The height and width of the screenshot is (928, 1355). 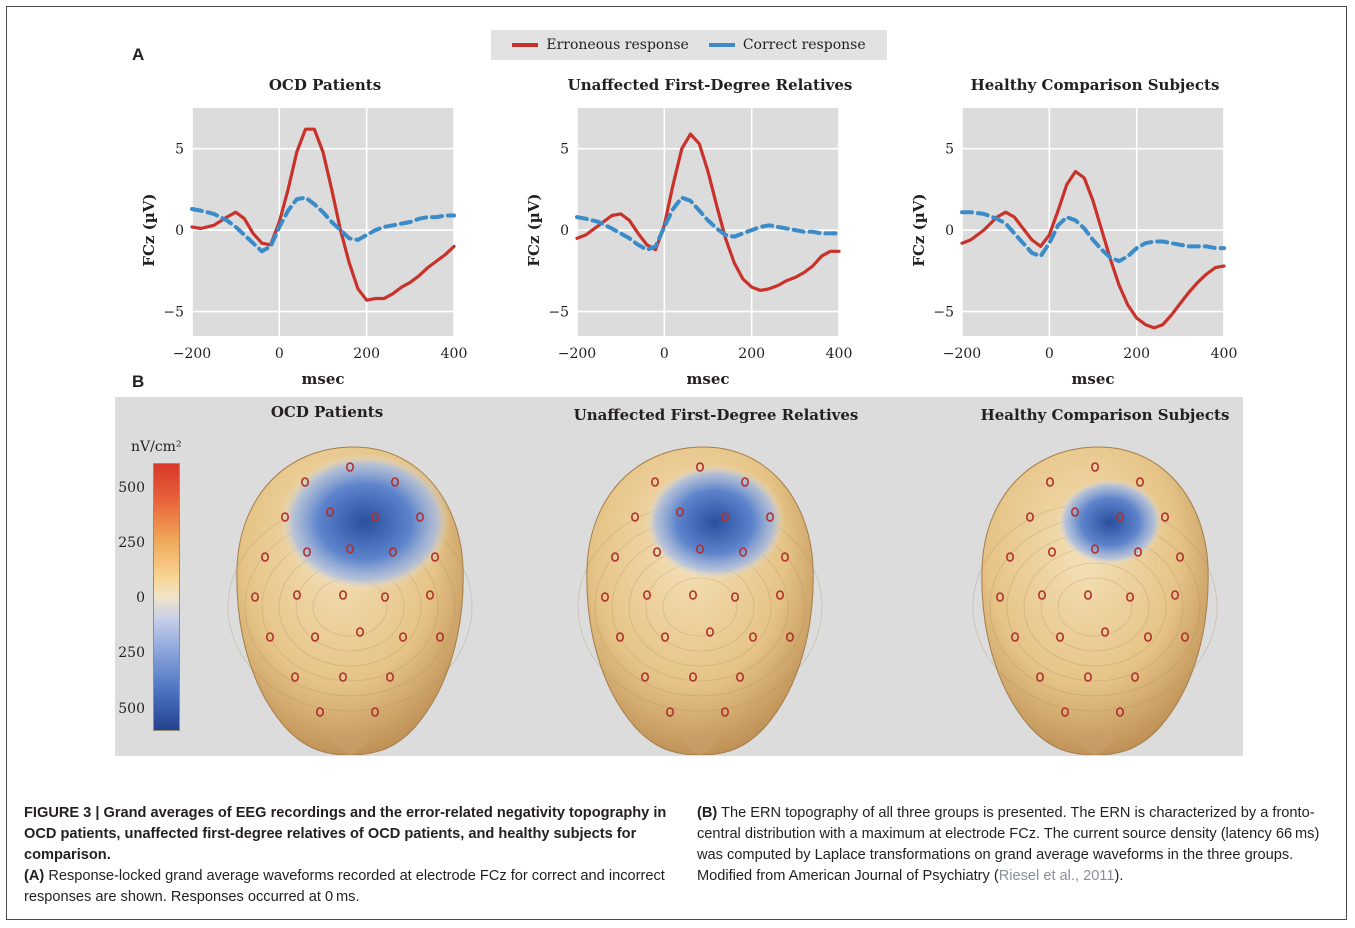 I want to click on chart-title-relatives: Unaffected First-Degree Relatives, so click(x=710, y=85).